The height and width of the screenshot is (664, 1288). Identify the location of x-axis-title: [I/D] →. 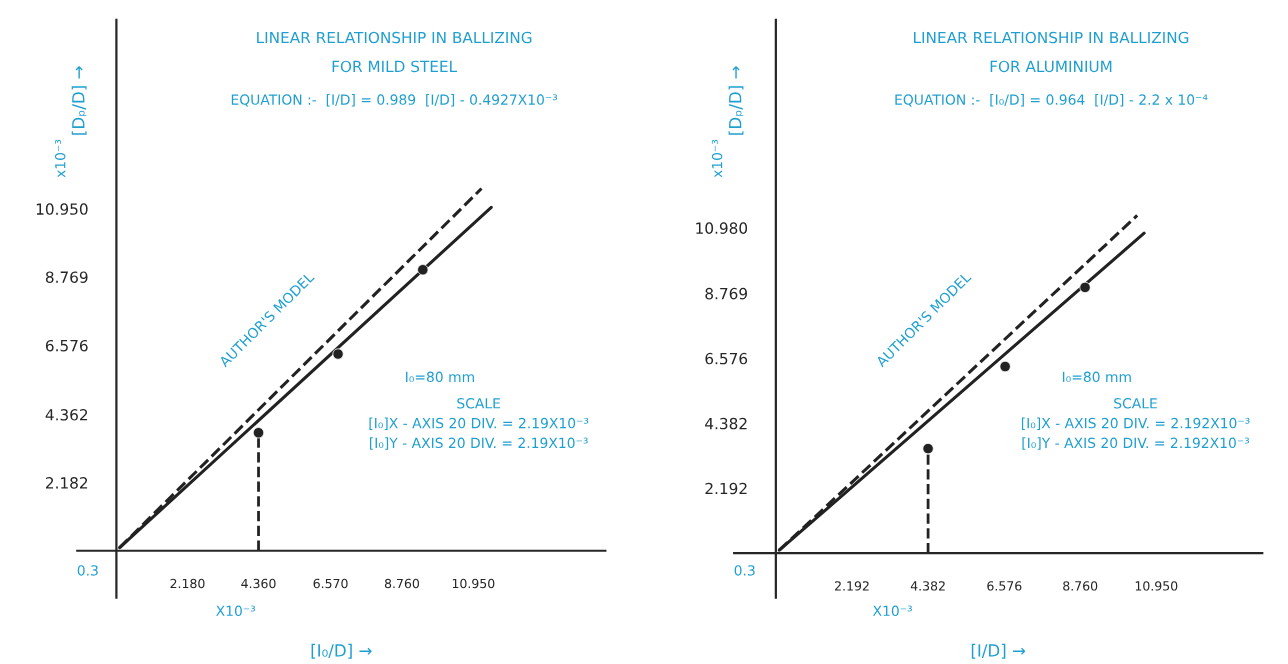
(998, 651).